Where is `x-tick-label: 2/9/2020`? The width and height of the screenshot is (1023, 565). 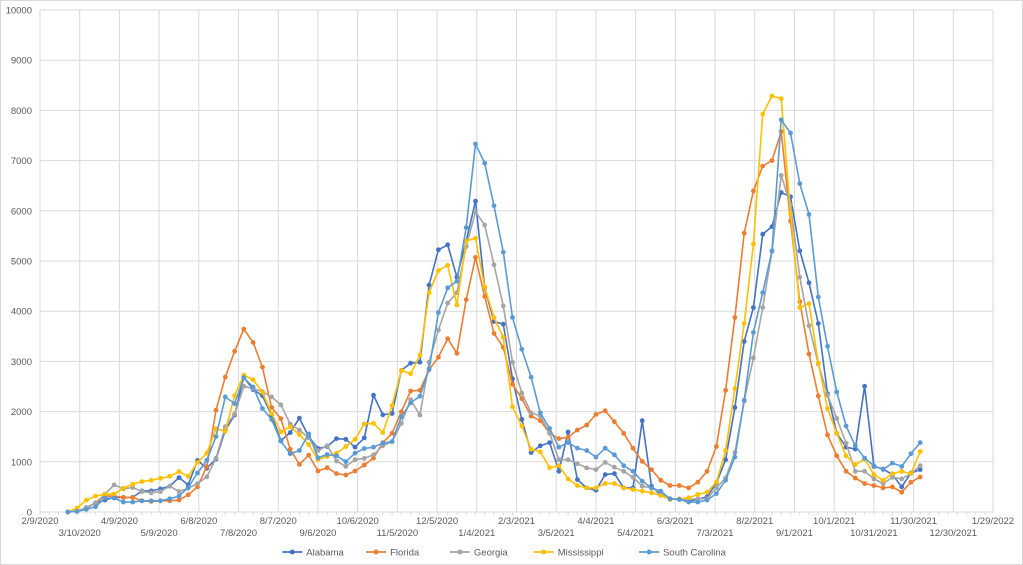 x-tick-label: 2/9/2020 is located at coordinates (40, 521).